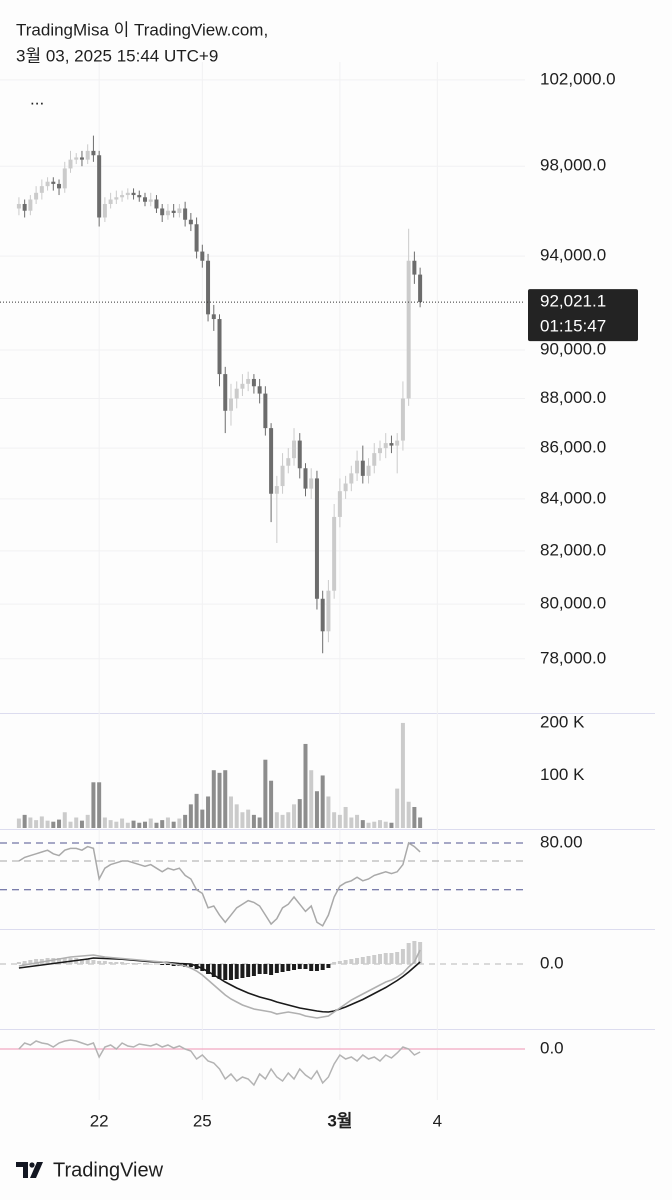 Image resolution: width=672 pixels, height=1200 pixels. Describe the element at coordinates (573, 165) in the screenshot. I see `y-tick-label: 98,000.0` at that location.